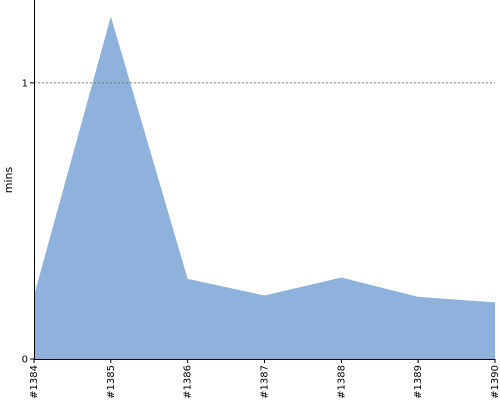  I want to click on x-tick-label: #1386, so click(188, 382).